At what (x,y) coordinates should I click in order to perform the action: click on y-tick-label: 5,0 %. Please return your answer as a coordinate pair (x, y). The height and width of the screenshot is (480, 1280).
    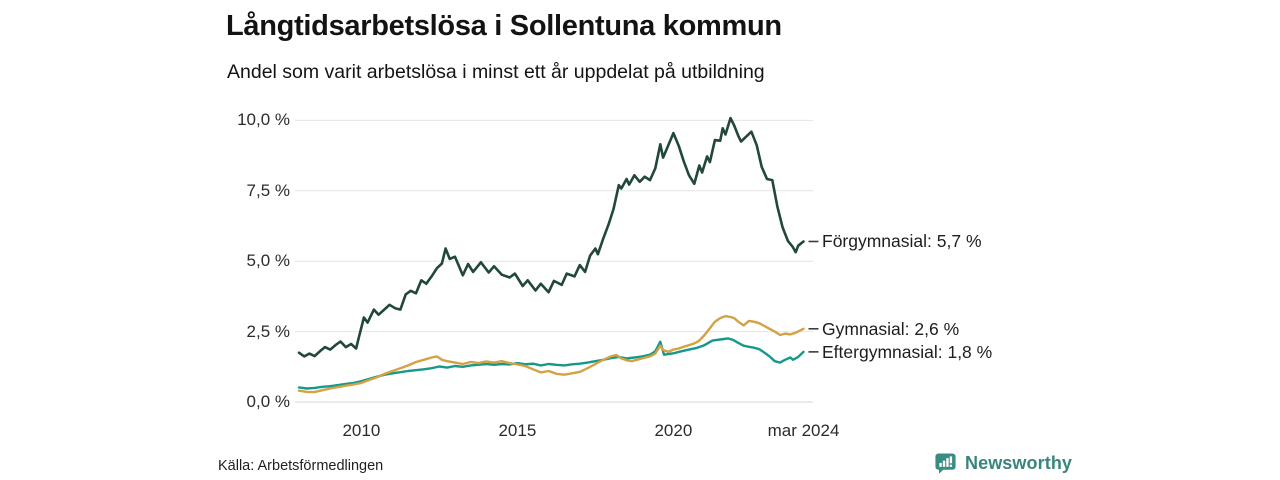
    Looking at the image, I should click on (268, 261).